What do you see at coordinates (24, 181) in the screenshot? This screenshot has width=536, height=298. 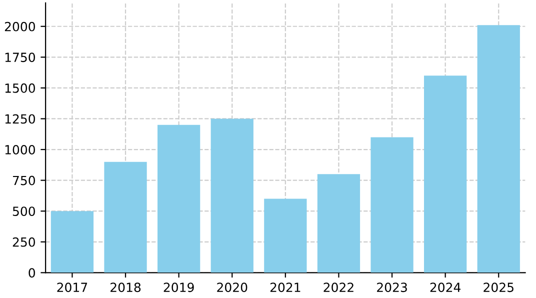 I see `y-tick-label: 750` at bounding box center [24, 181].